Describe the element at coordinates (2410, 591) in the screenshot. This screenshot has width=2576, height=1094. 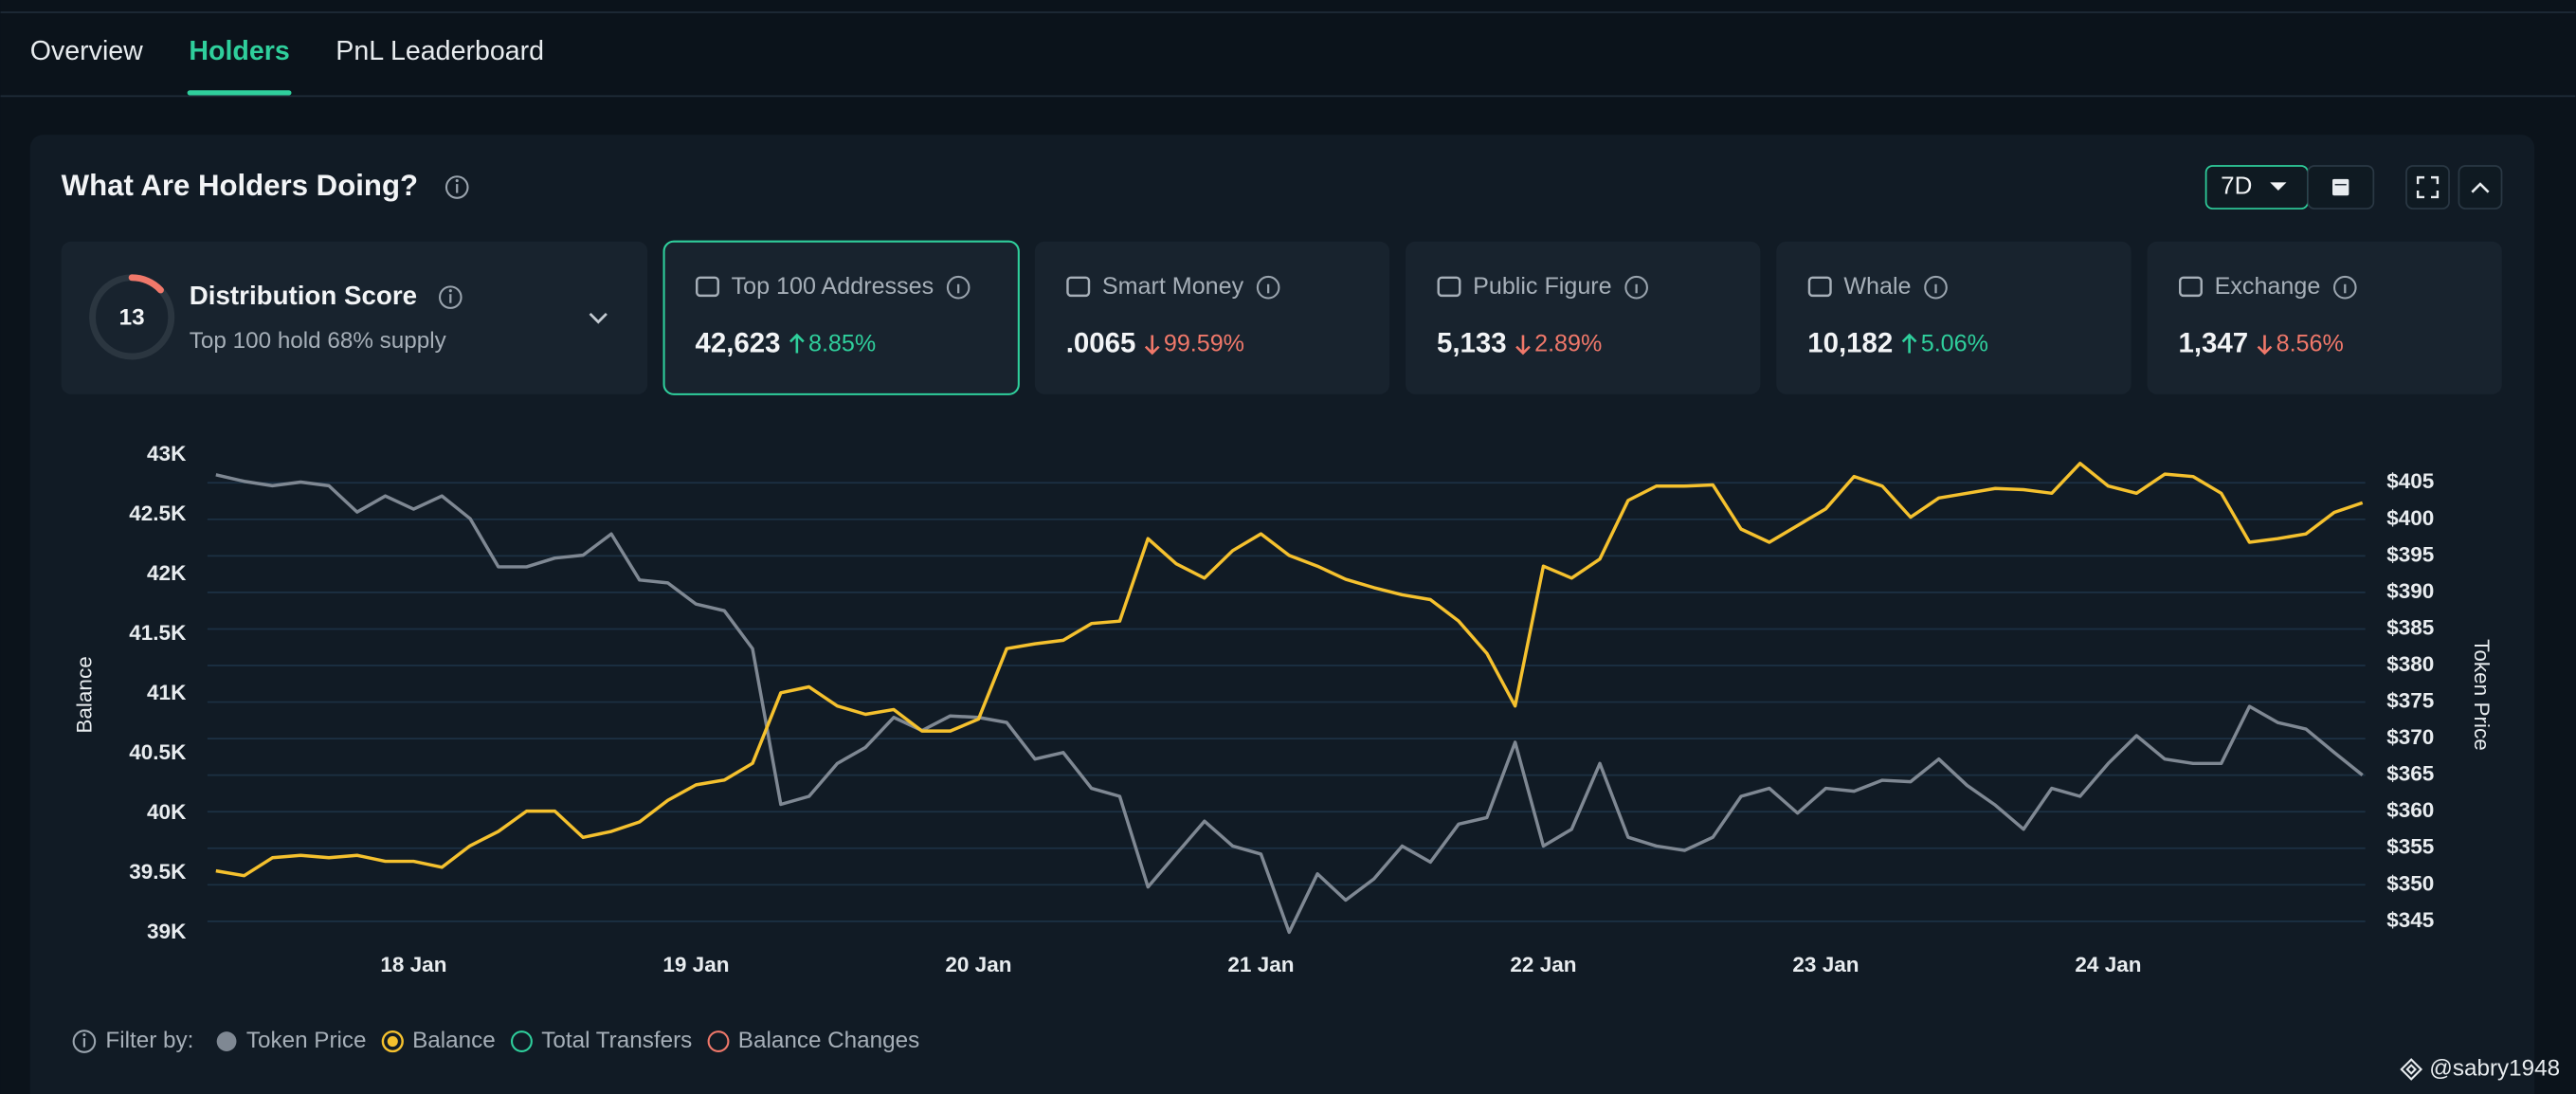
I see `y2-tick-label: $390` at that location.